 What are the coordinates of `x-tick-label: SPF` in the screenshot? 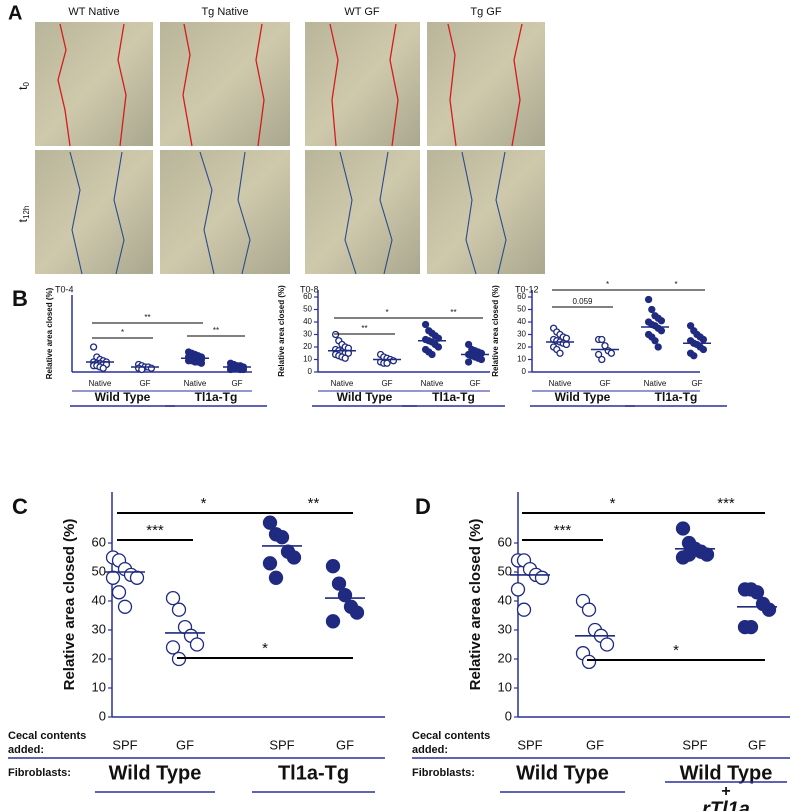 It's located at (529, 744).